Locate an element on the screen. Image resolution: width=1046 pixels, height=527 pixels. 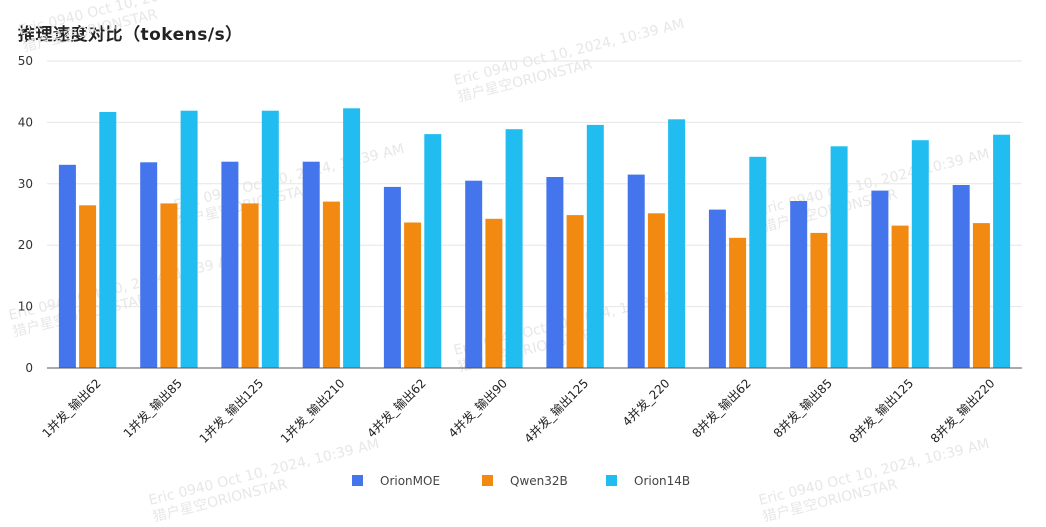
x-category-label: 1并发_输出125 is located at coordinates (231, 411).